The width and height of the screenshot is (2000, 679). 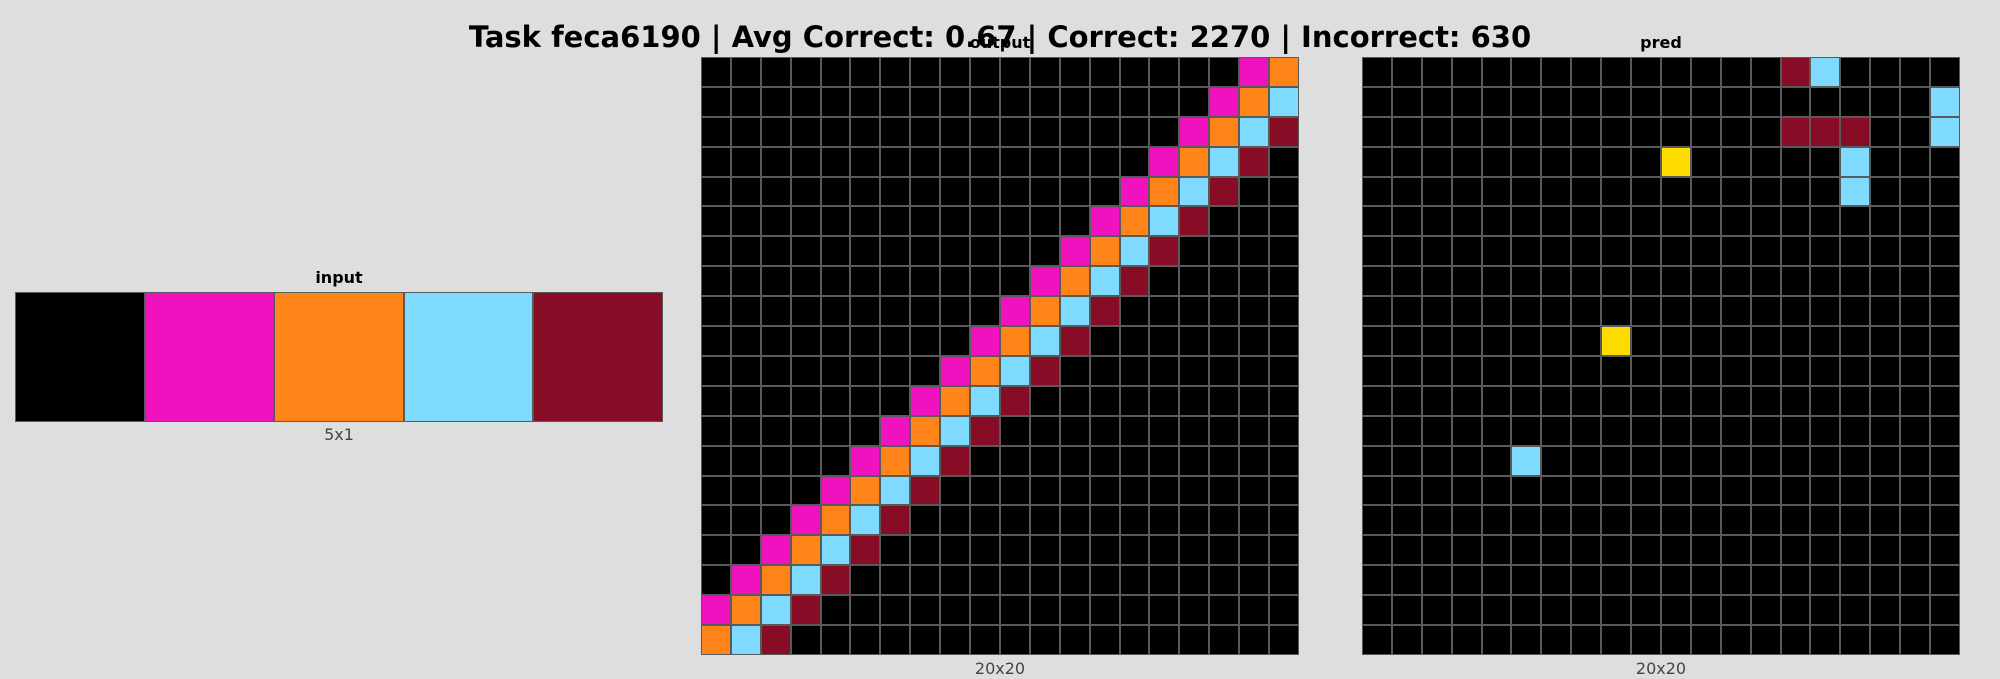 What do you see at coordinates (1466, 101) in the screenshot?
I see `pred-cell-r1-c3` at bounding box center [1466, 101].